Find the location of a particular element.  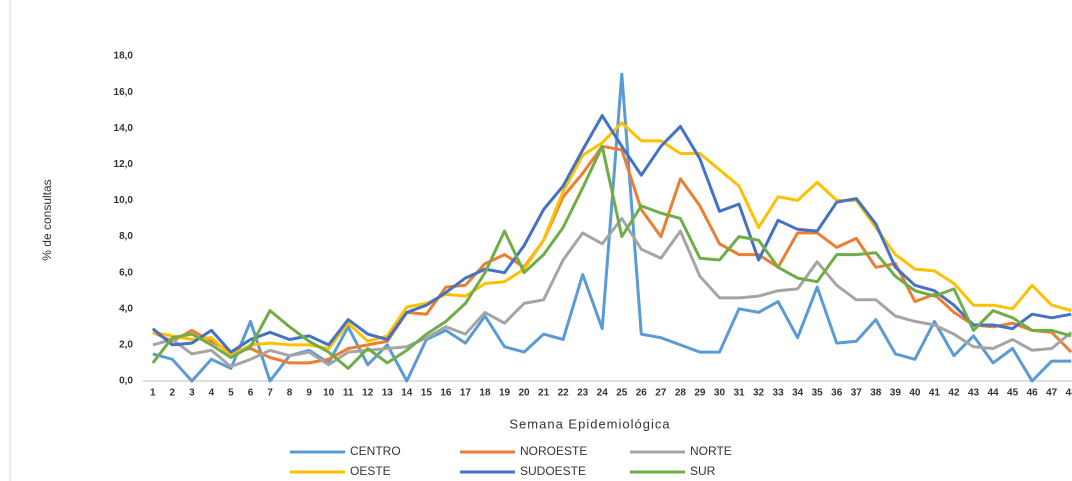

x-tick-label: 22 is located at coordinates (564, 393).